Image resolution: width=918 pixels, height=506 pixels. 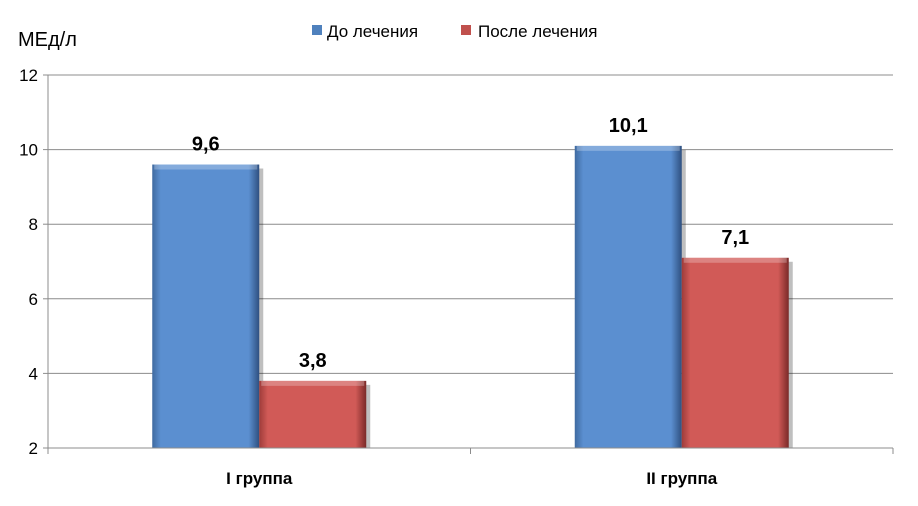 What do you see at coordinates (372, 31) in the screenshot?
I see `legend-label-before: До лечения` at bounding box center [372, 31].